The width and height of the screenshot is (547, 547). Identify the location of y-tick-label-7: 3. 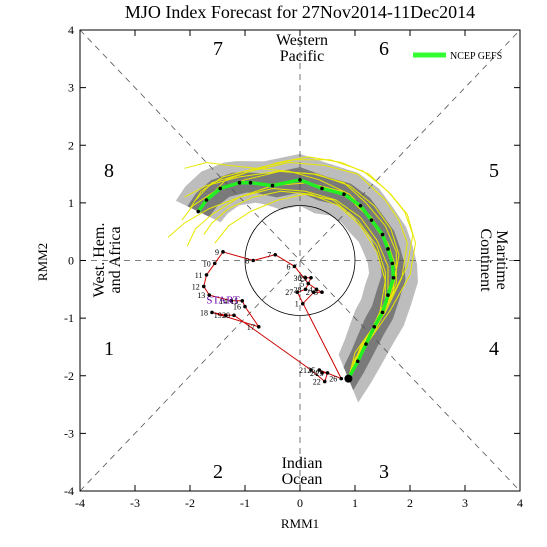
(71, 88).